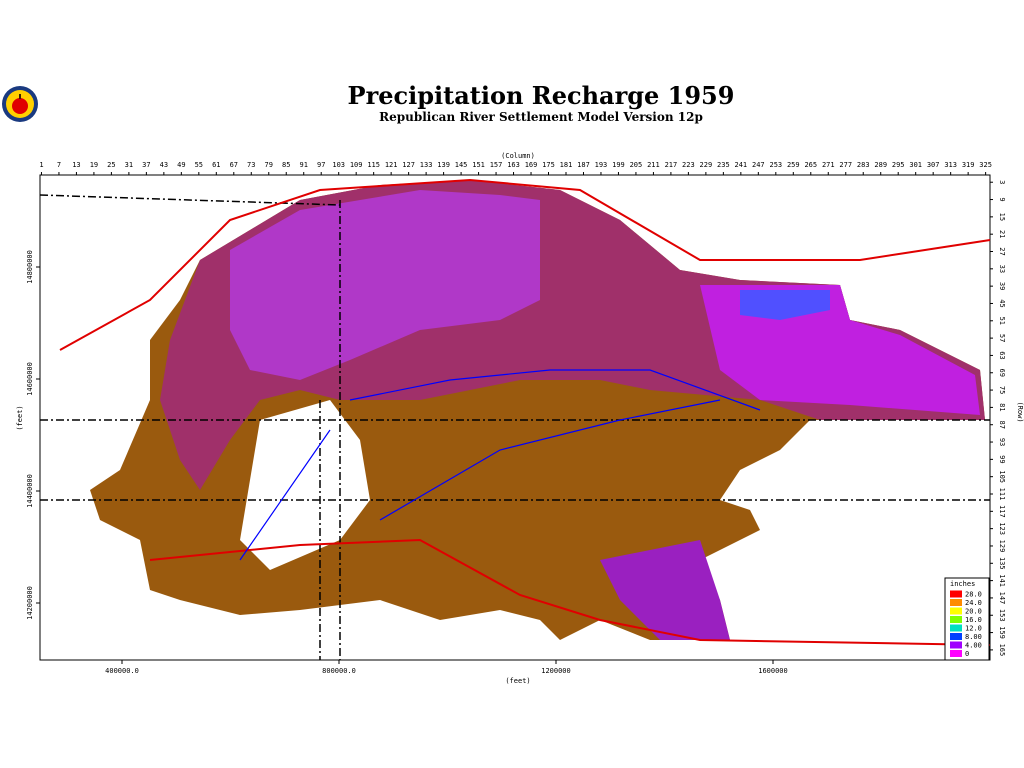 The height and width of the screenshot is (768, 1024). What do you see at coordinates (1002, 511) in the screenshot?
I see `row-tick-label: 117` at bounding box center [1002, 511].